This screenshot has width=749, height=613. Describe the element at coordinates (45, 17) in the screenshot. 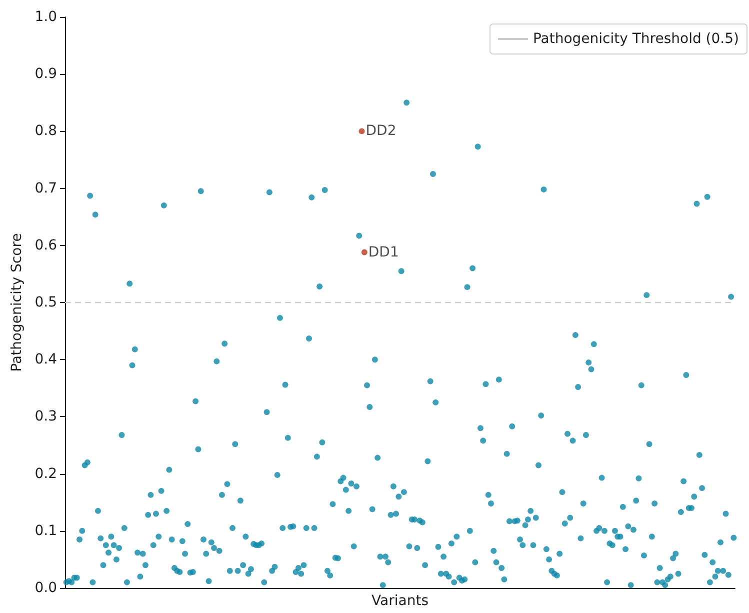

I see `y-tick-label: 1.0` at that location.